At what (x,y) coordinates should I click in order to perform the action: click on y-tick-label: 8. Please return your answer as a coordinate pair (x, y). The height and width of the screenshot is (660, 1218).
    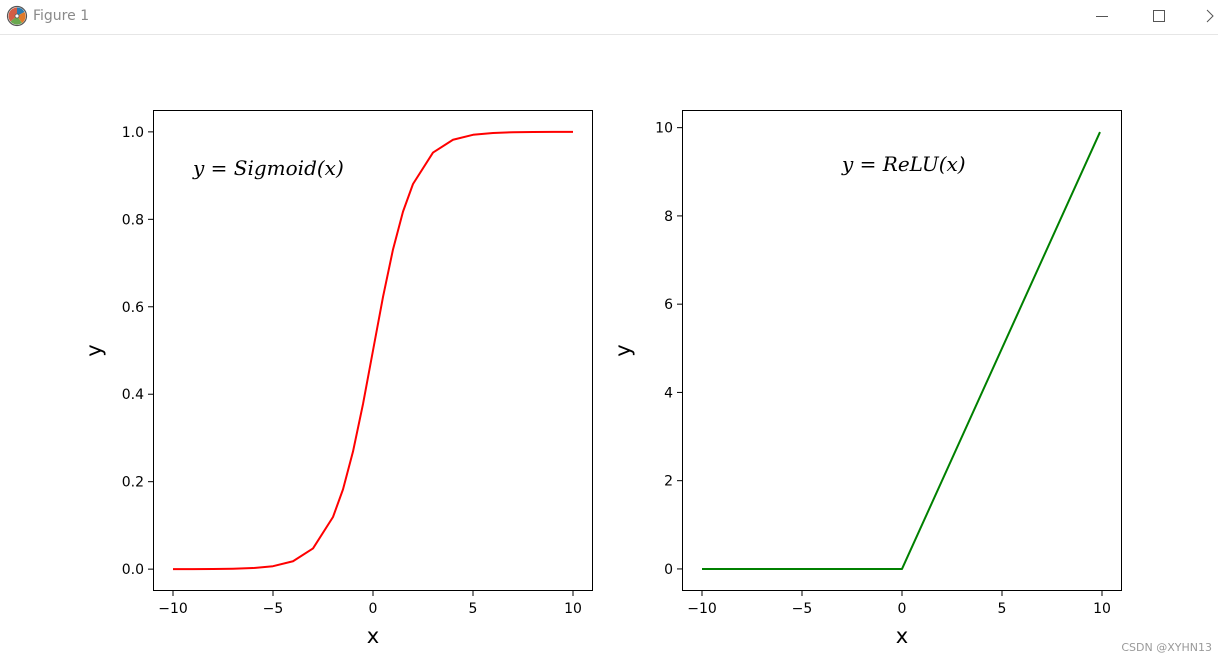
    Looking at the image, I should click on (668, 217).